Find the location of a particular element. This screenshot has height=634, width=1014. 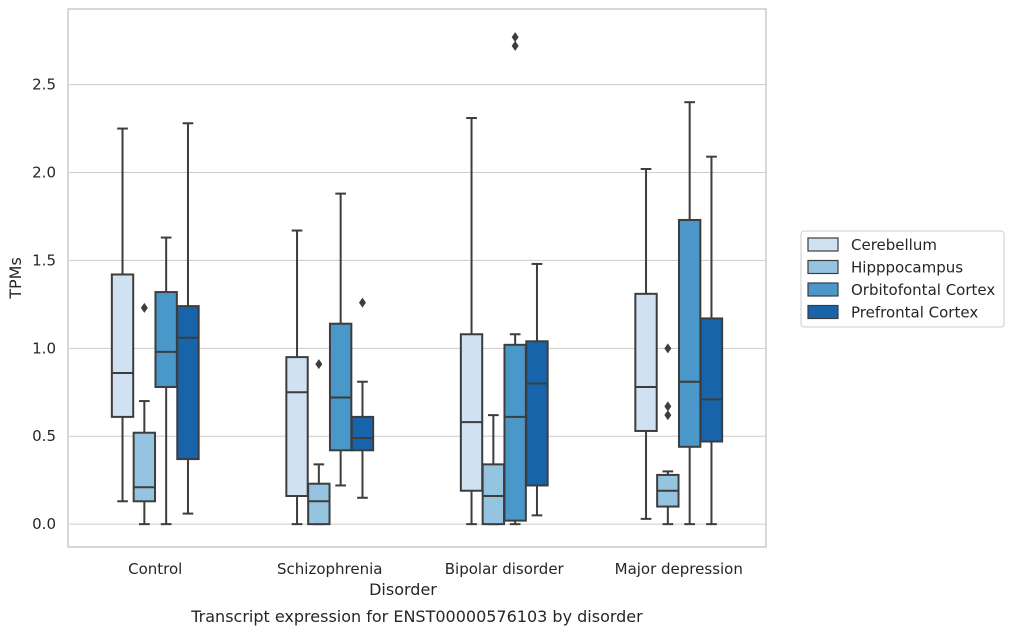

y-tick-label: 0.0 is located at coordinates (44, 524).